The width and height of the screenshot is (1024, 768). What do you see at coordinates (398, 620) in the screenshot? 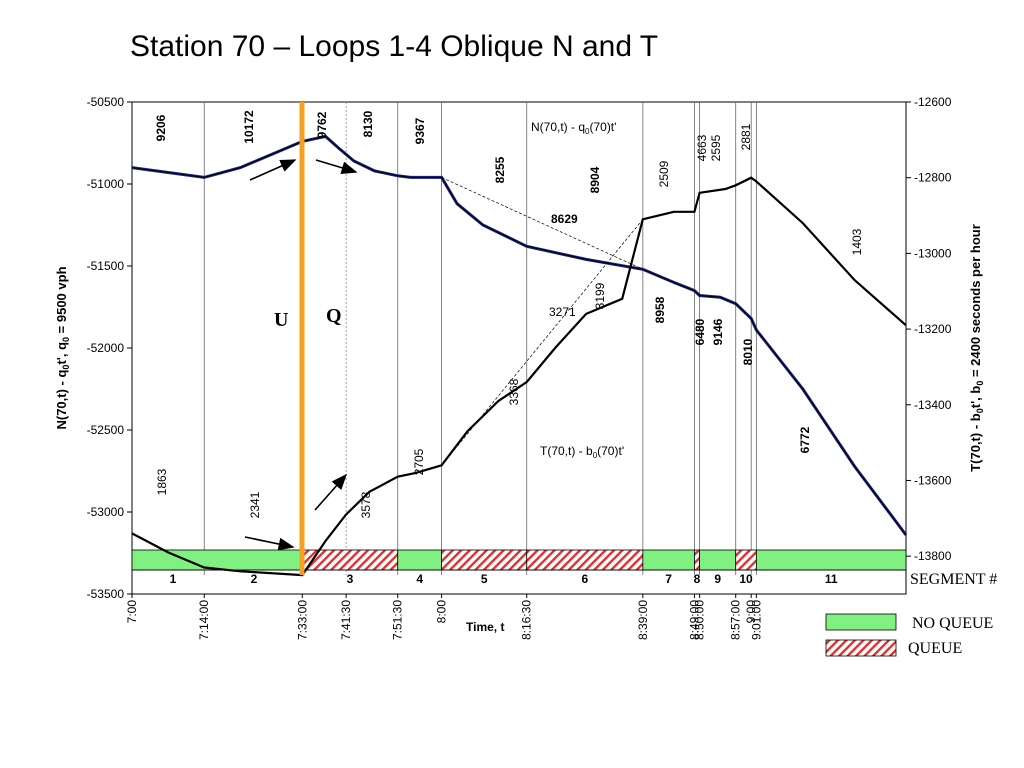
I see `x-tick-4: 7:51:30` at bounding box center [398, 620].